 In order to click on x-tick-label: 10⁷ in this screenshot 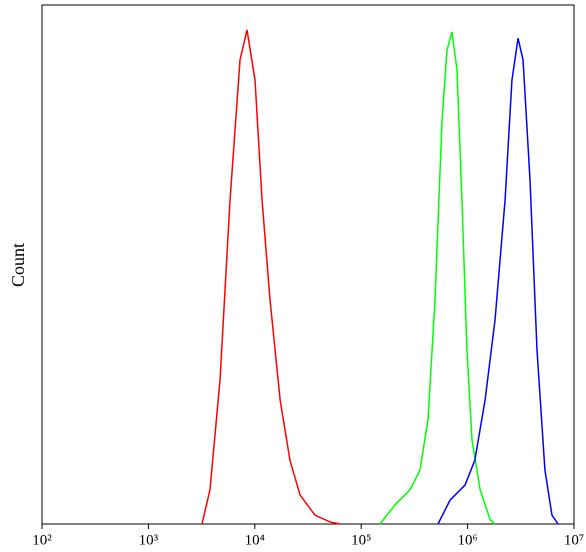, I will do `click(574, 540)`.